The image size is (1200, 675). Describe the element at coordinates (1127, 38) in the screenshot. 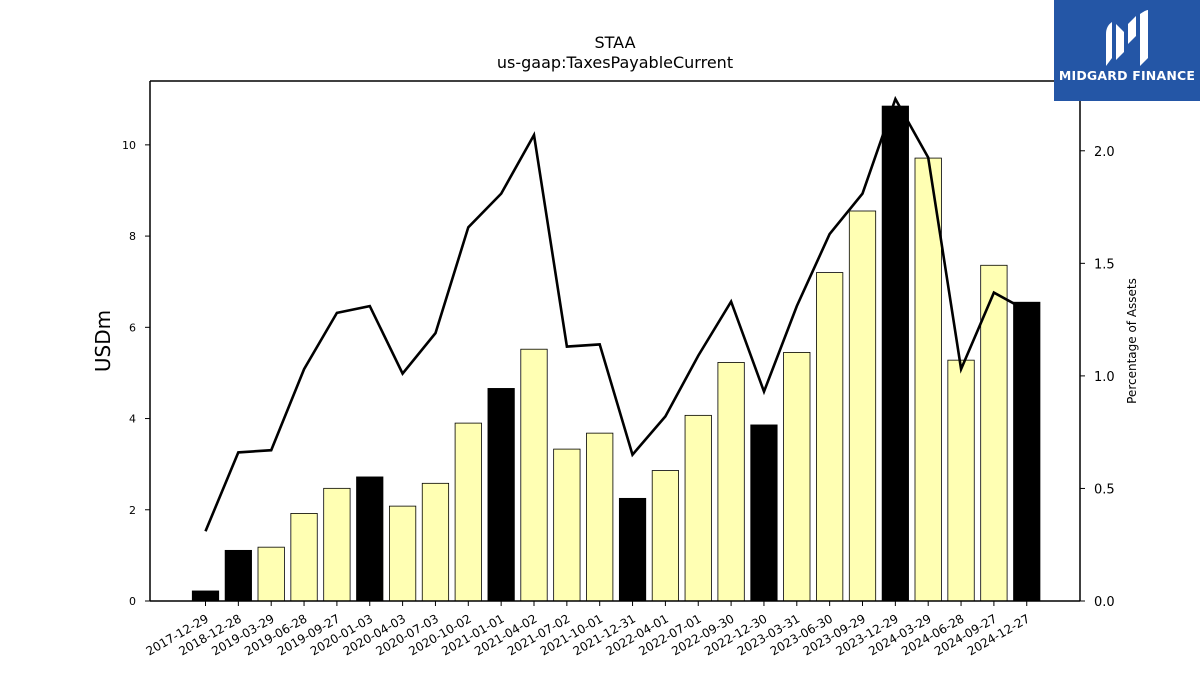

I see `midgard-m-icon` at that location.